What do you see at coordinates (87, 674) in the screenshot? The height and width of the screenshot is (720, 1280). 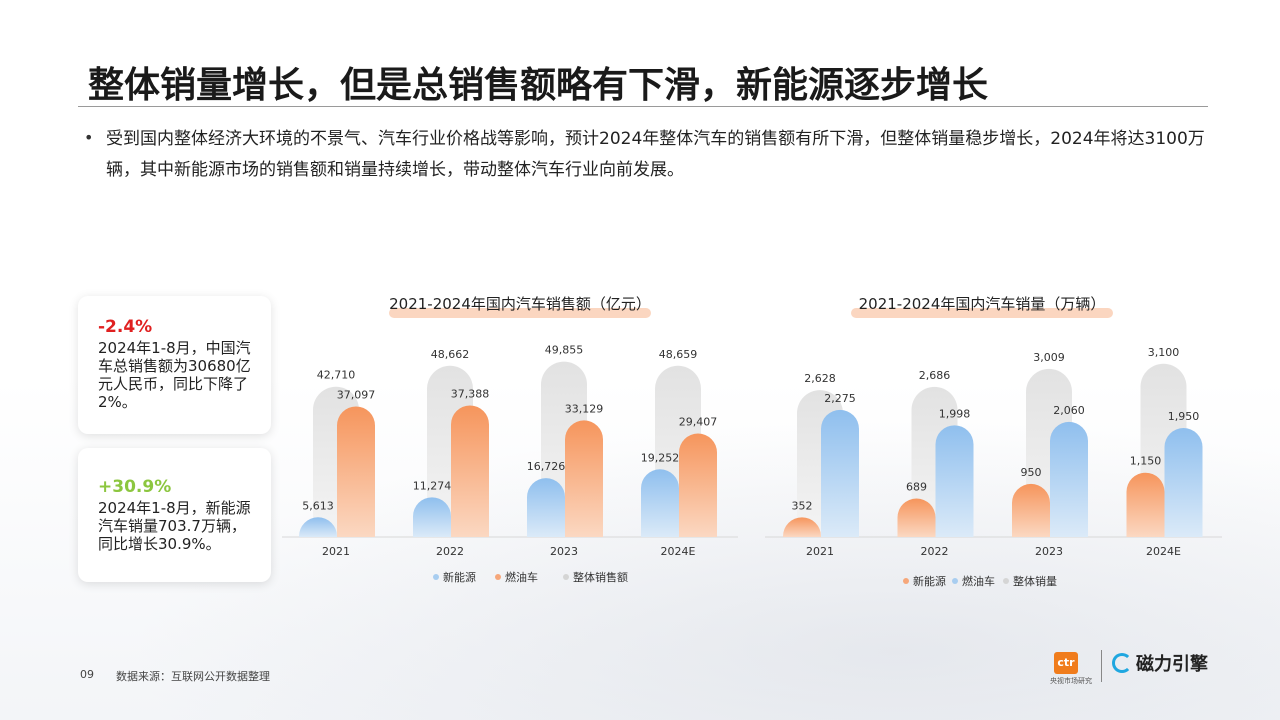 I see `page-number: 09` at bounding box center [87, 674].